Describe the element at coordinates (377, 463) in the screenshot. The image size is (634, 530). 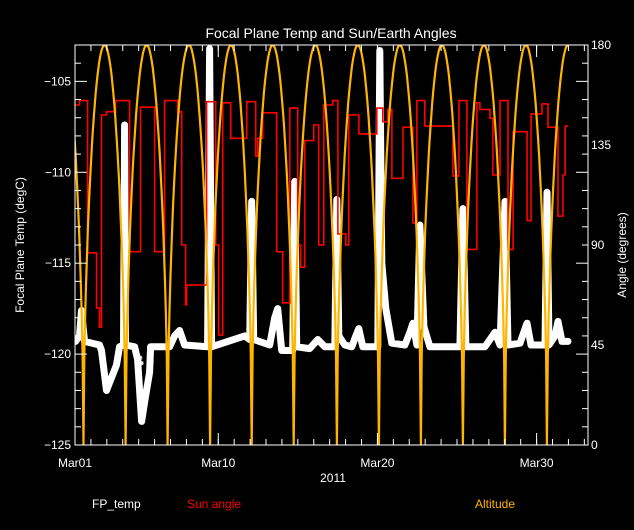
I see `x-tick-label: Mar20` at that location.